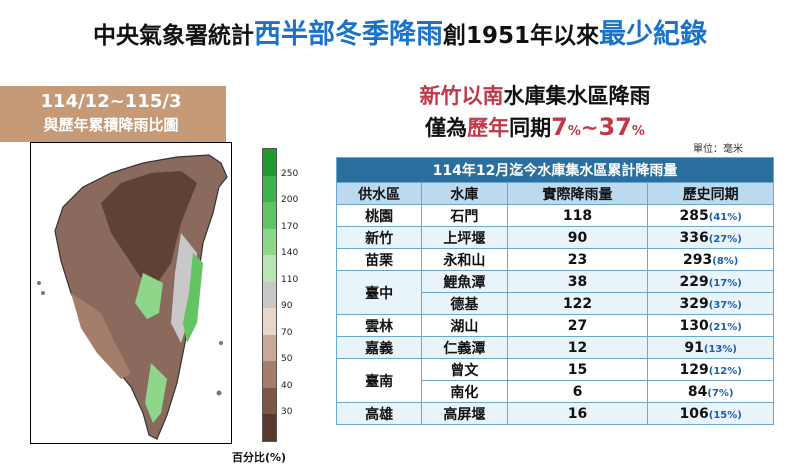 The height and width of the screenshot is (474, 800). Describe the element at coordinates (694, 413) in the screenshot. I see `history-value: 106` at that location.